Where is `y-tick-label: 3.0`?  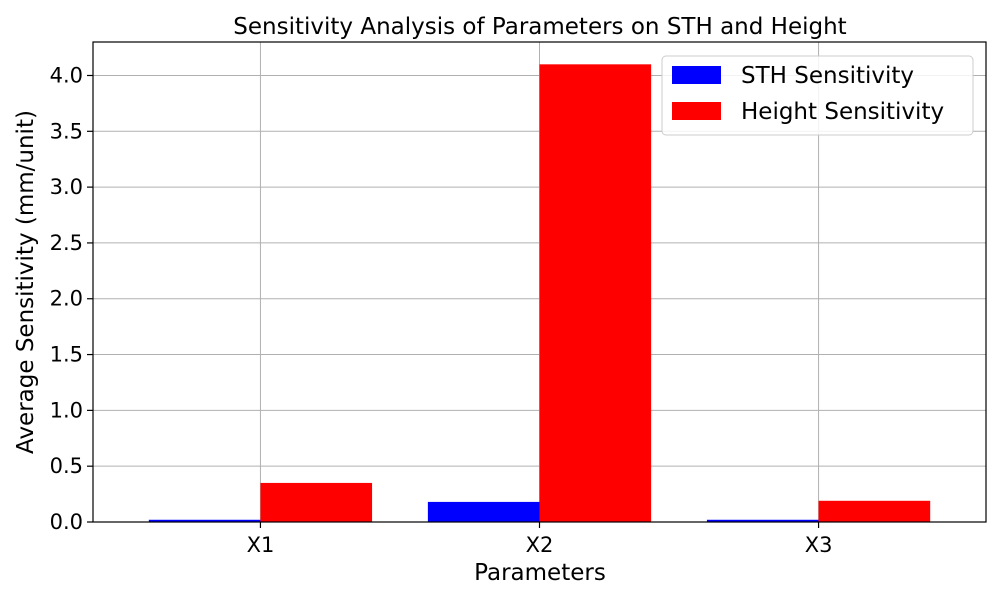
y-tick-label: 3.0 is located at coordinates (66, 187).